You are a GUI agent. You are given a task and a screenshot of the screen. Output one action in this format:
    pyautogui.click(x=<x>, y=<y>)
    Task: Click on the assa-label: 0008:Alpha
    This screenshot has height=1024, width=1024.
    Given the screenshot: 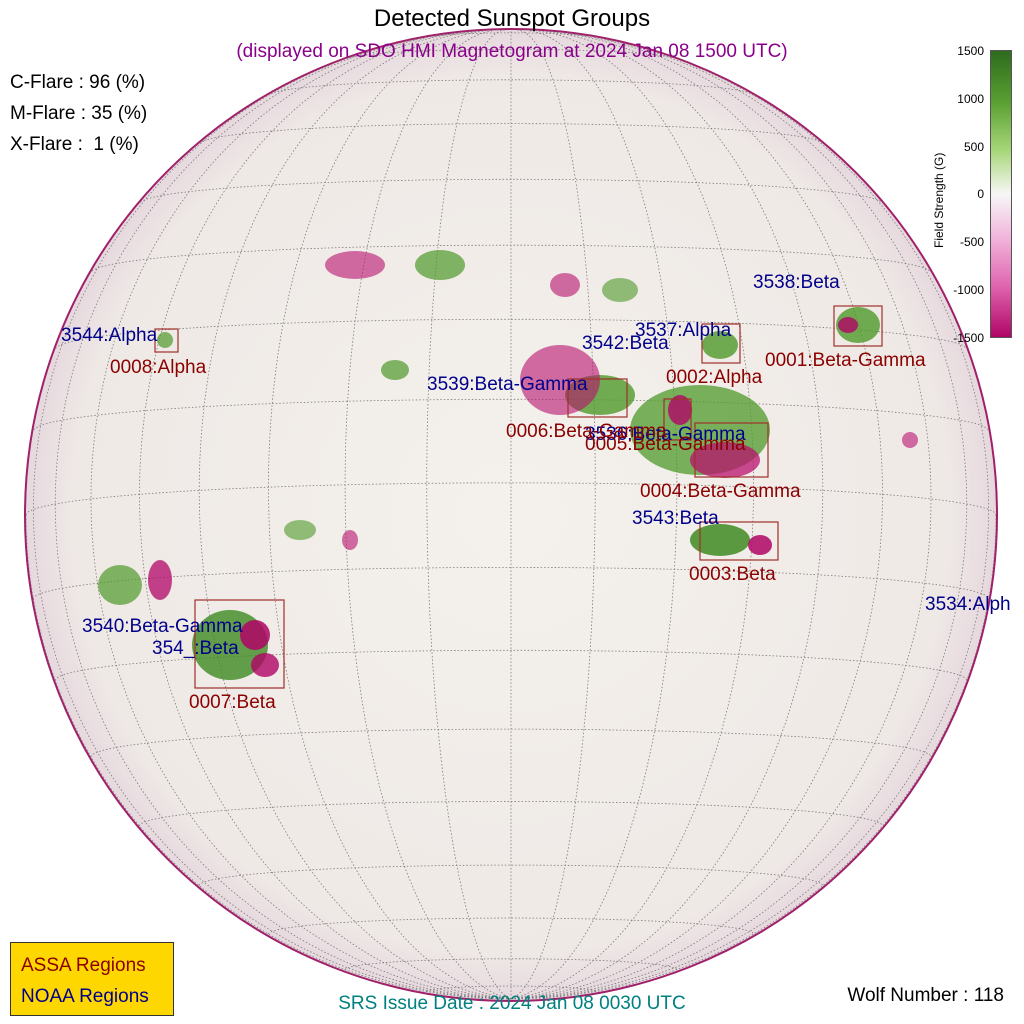 What is the action you would take?
    pyautogui.click(x=158, y=367)
    